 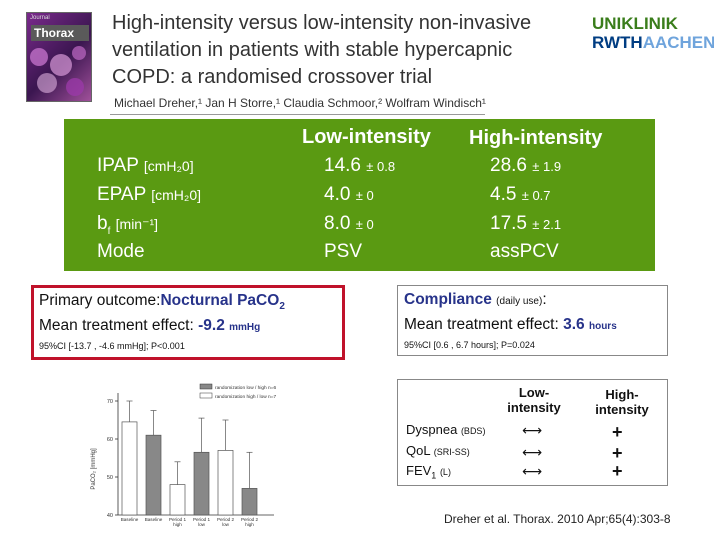 I want to click on logo-aachen: AACHEN, so click(x=678, y=42).